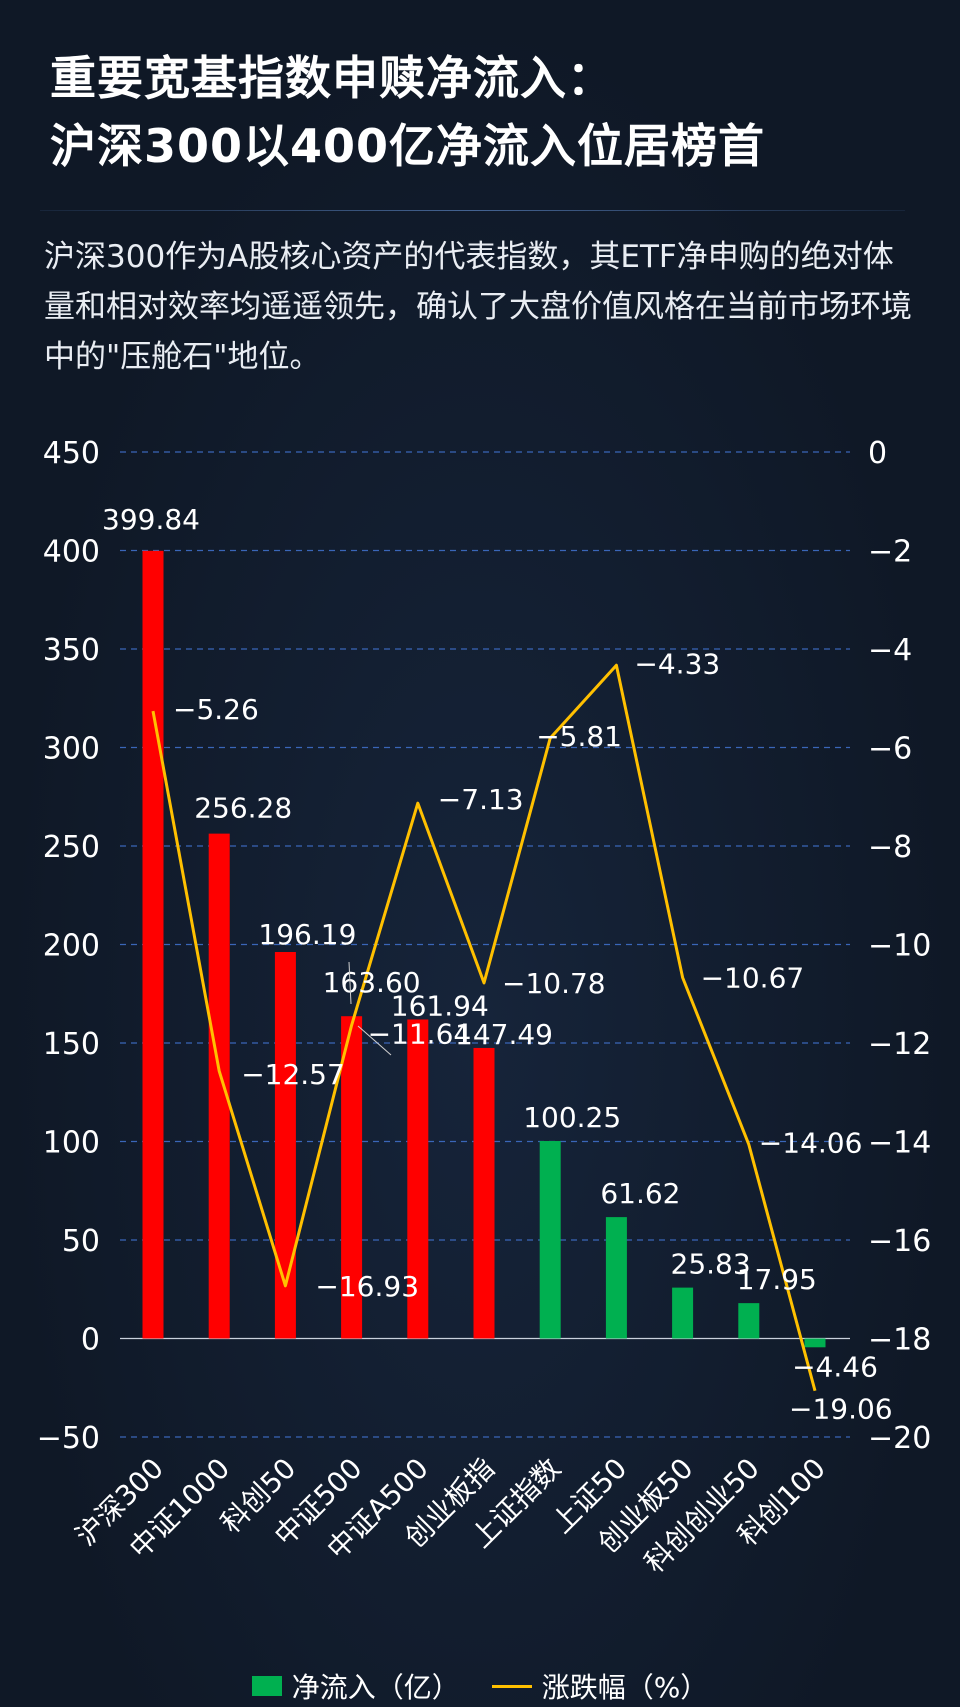  Describe the element at coordinates (71, 1143) in the screenshot. I see `y-left-tick-label: 100` at that location.